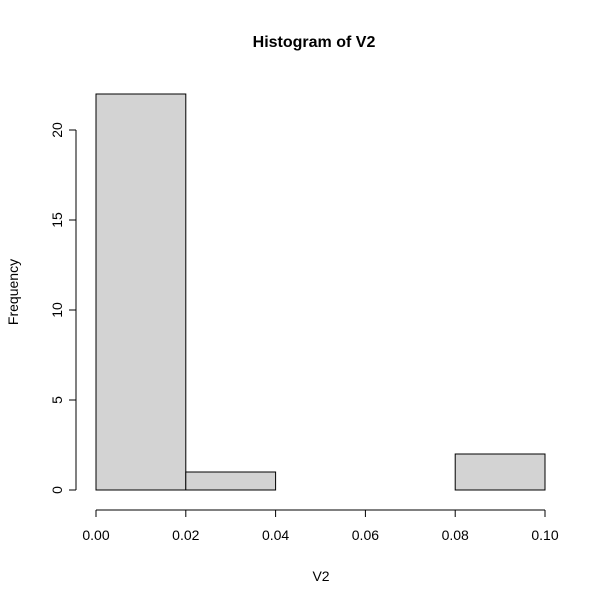  I want to click on x-axis-label: V2, so click(320, 576).